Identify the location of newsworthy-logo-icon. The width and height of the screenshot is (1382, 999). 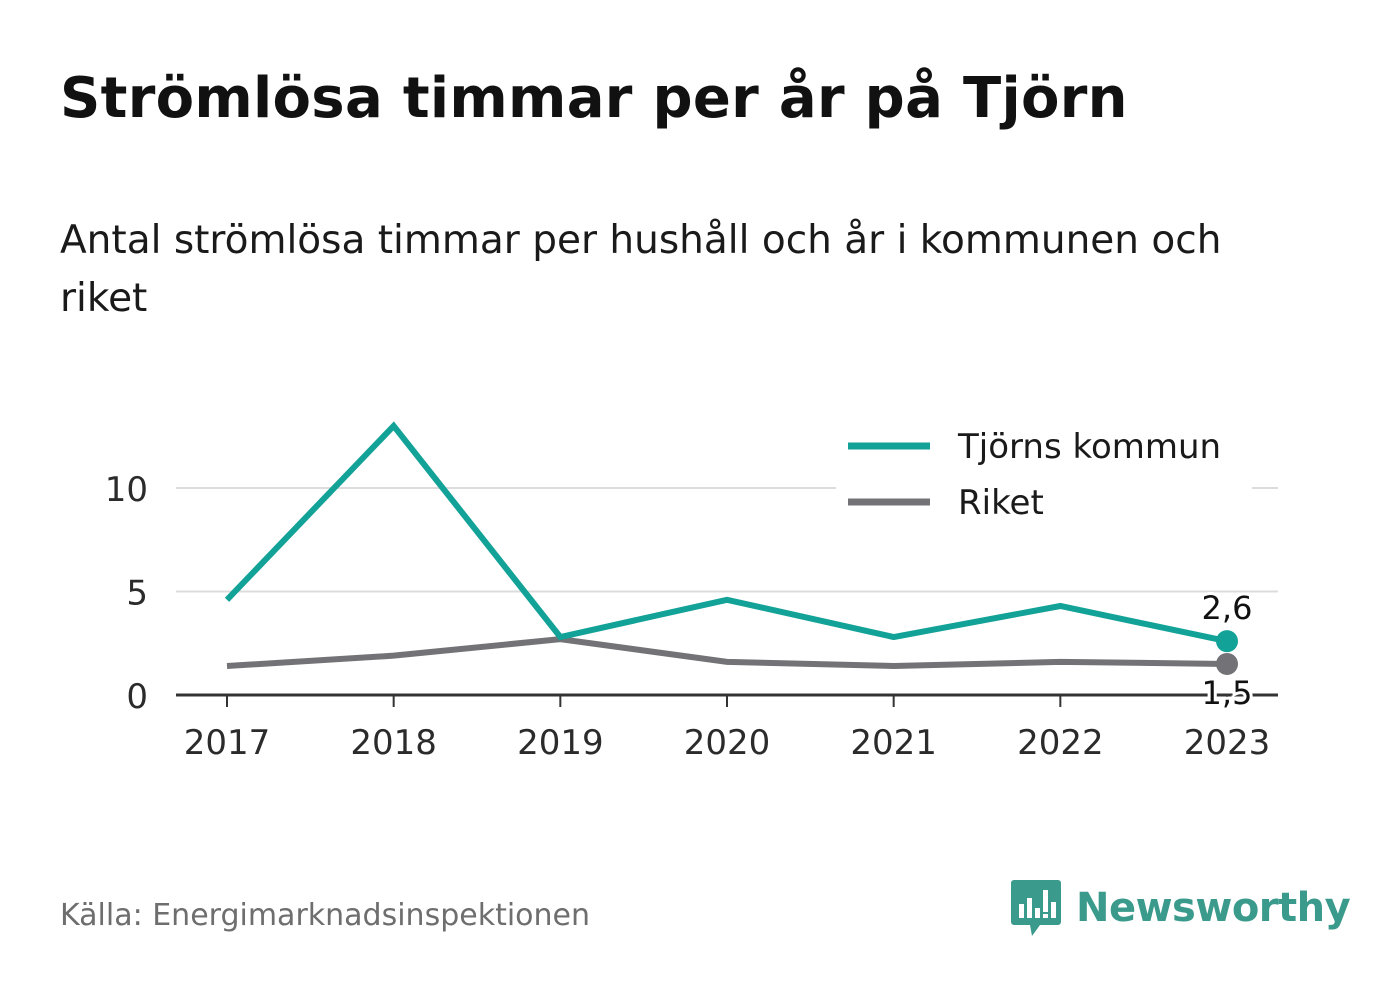
(1036, 908).